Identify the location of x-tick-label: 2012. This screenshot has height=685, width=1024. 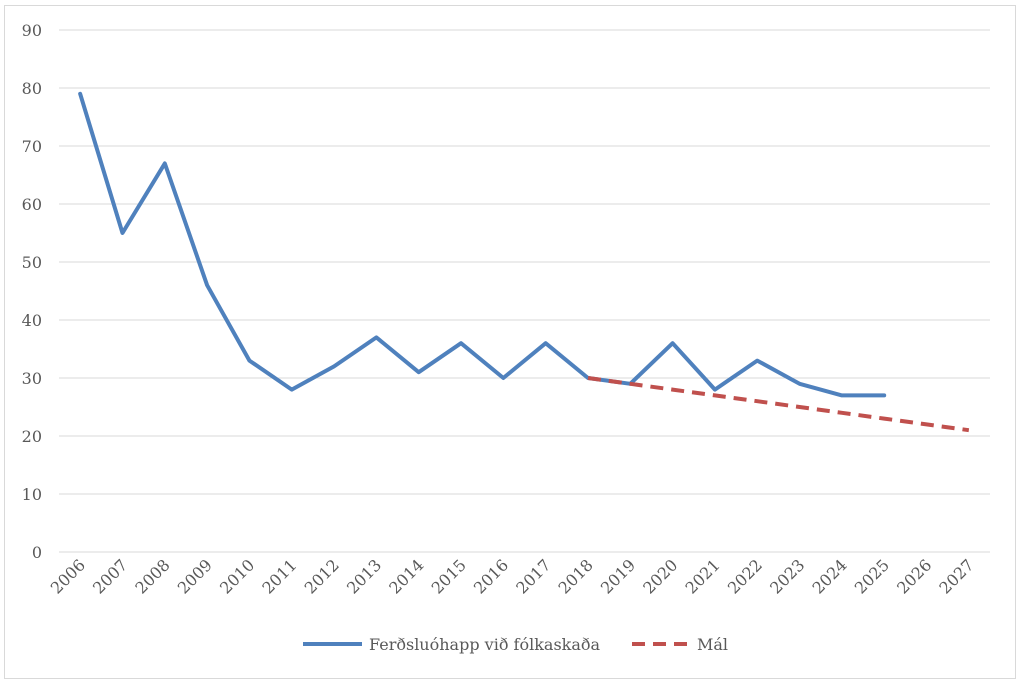
(322, 576).